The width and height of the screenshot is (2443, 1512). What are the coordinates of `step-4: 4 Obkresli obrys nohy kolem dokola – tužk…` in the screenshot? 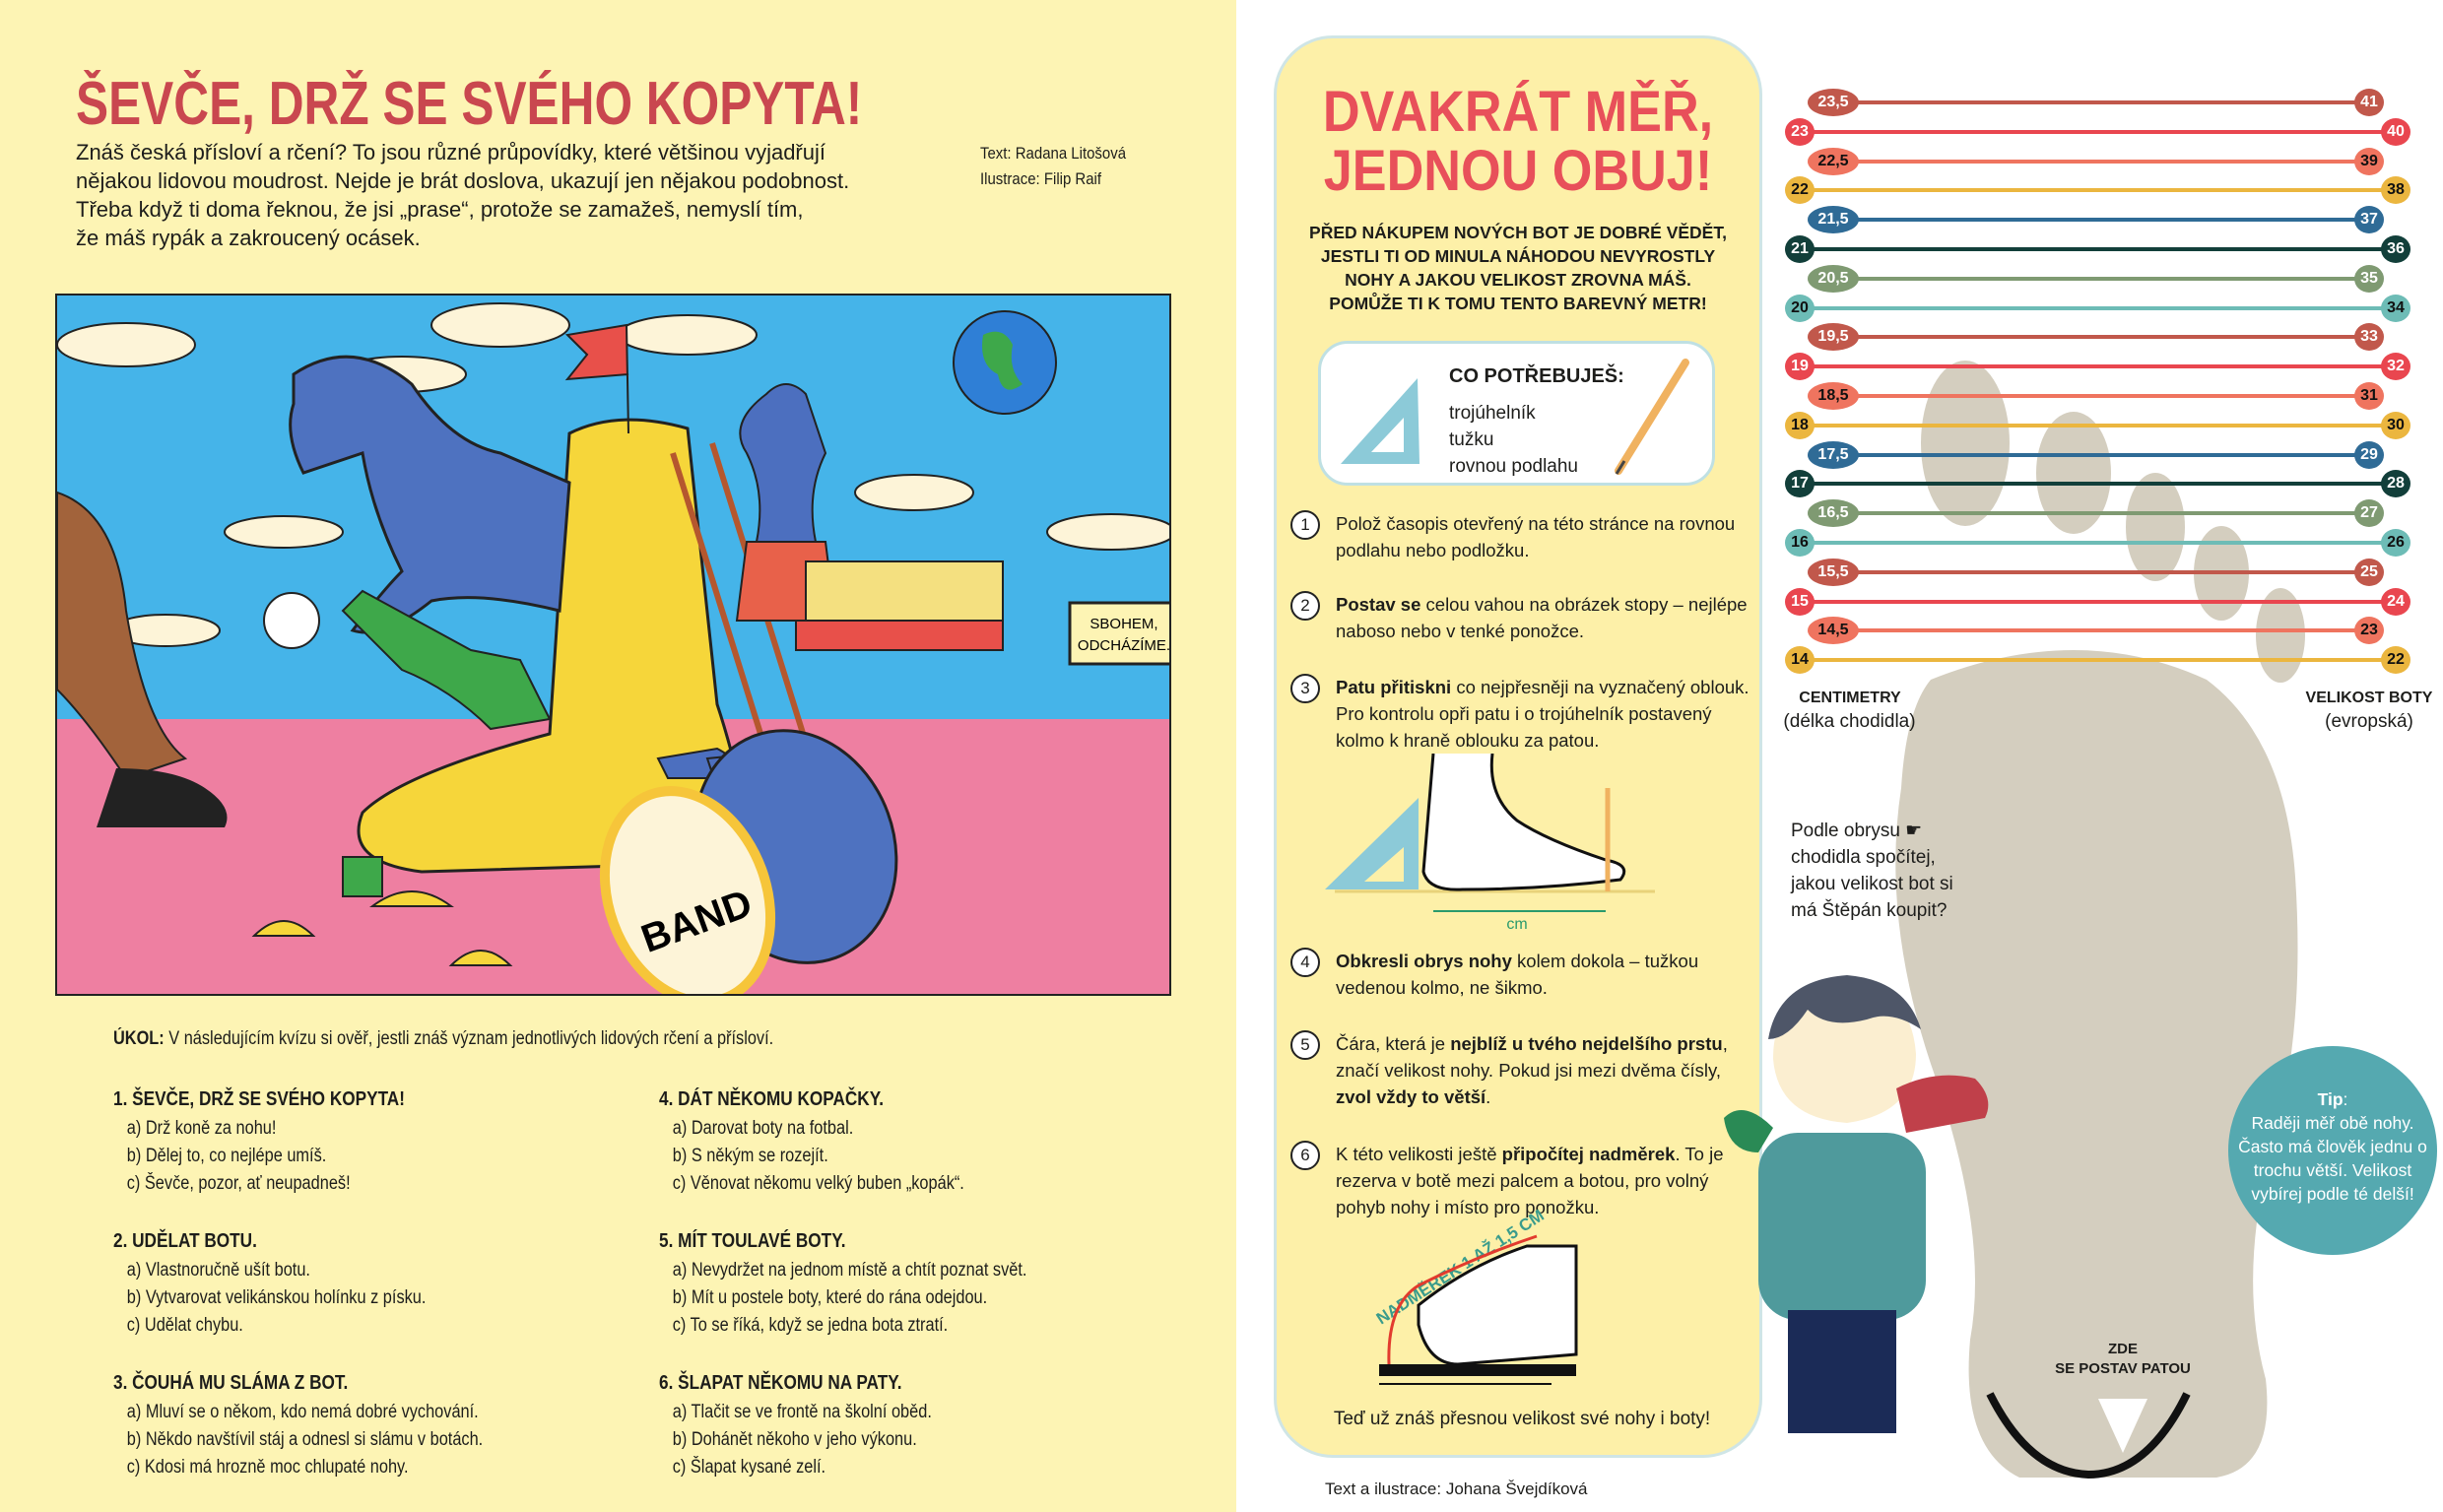 It's located at (1521, 974).